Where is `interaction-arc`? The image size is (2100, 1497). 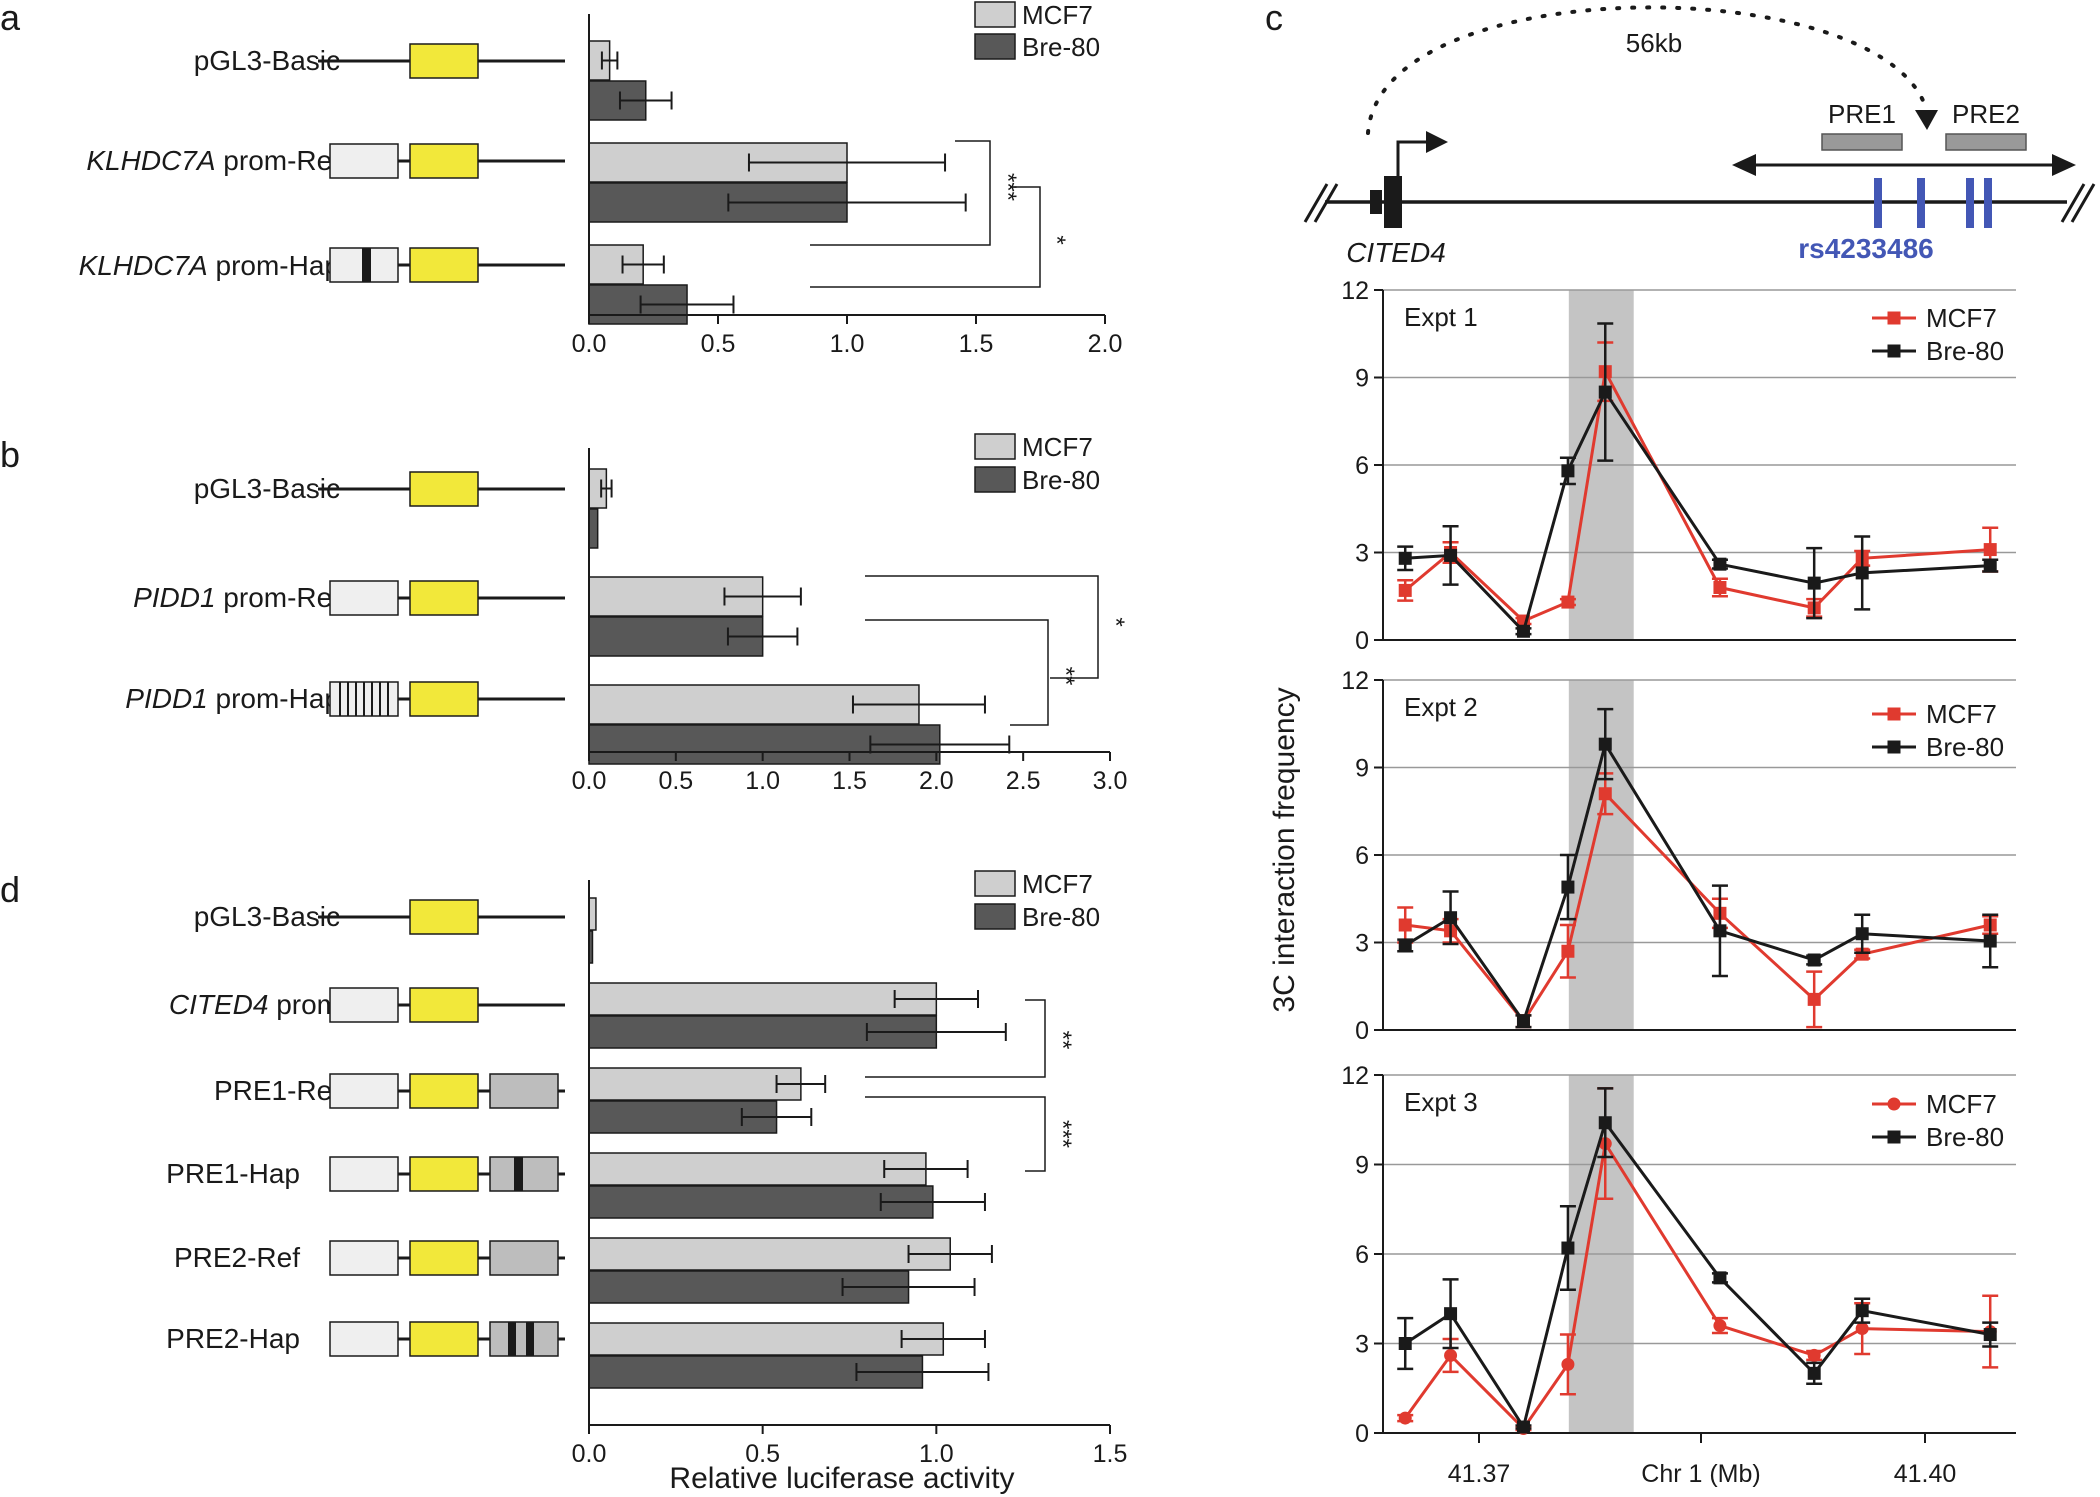 interaction-arc is located at coordinates (1647, 70).